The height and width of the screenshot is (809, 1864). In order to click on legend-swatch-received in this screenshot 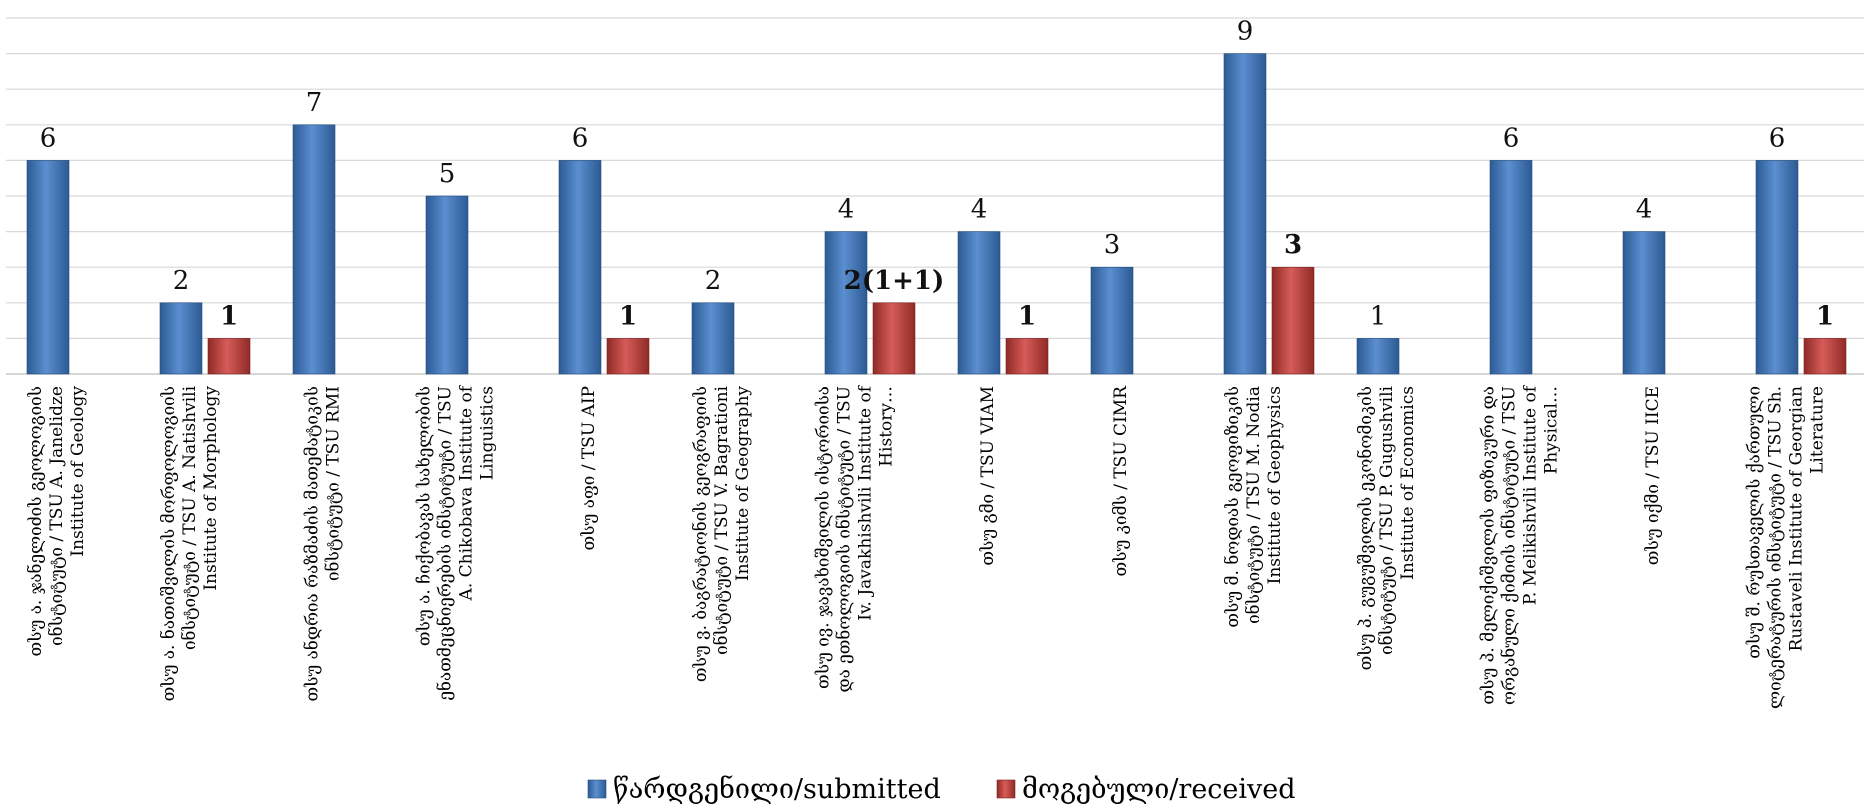, I will do `click(1006, 789)`.